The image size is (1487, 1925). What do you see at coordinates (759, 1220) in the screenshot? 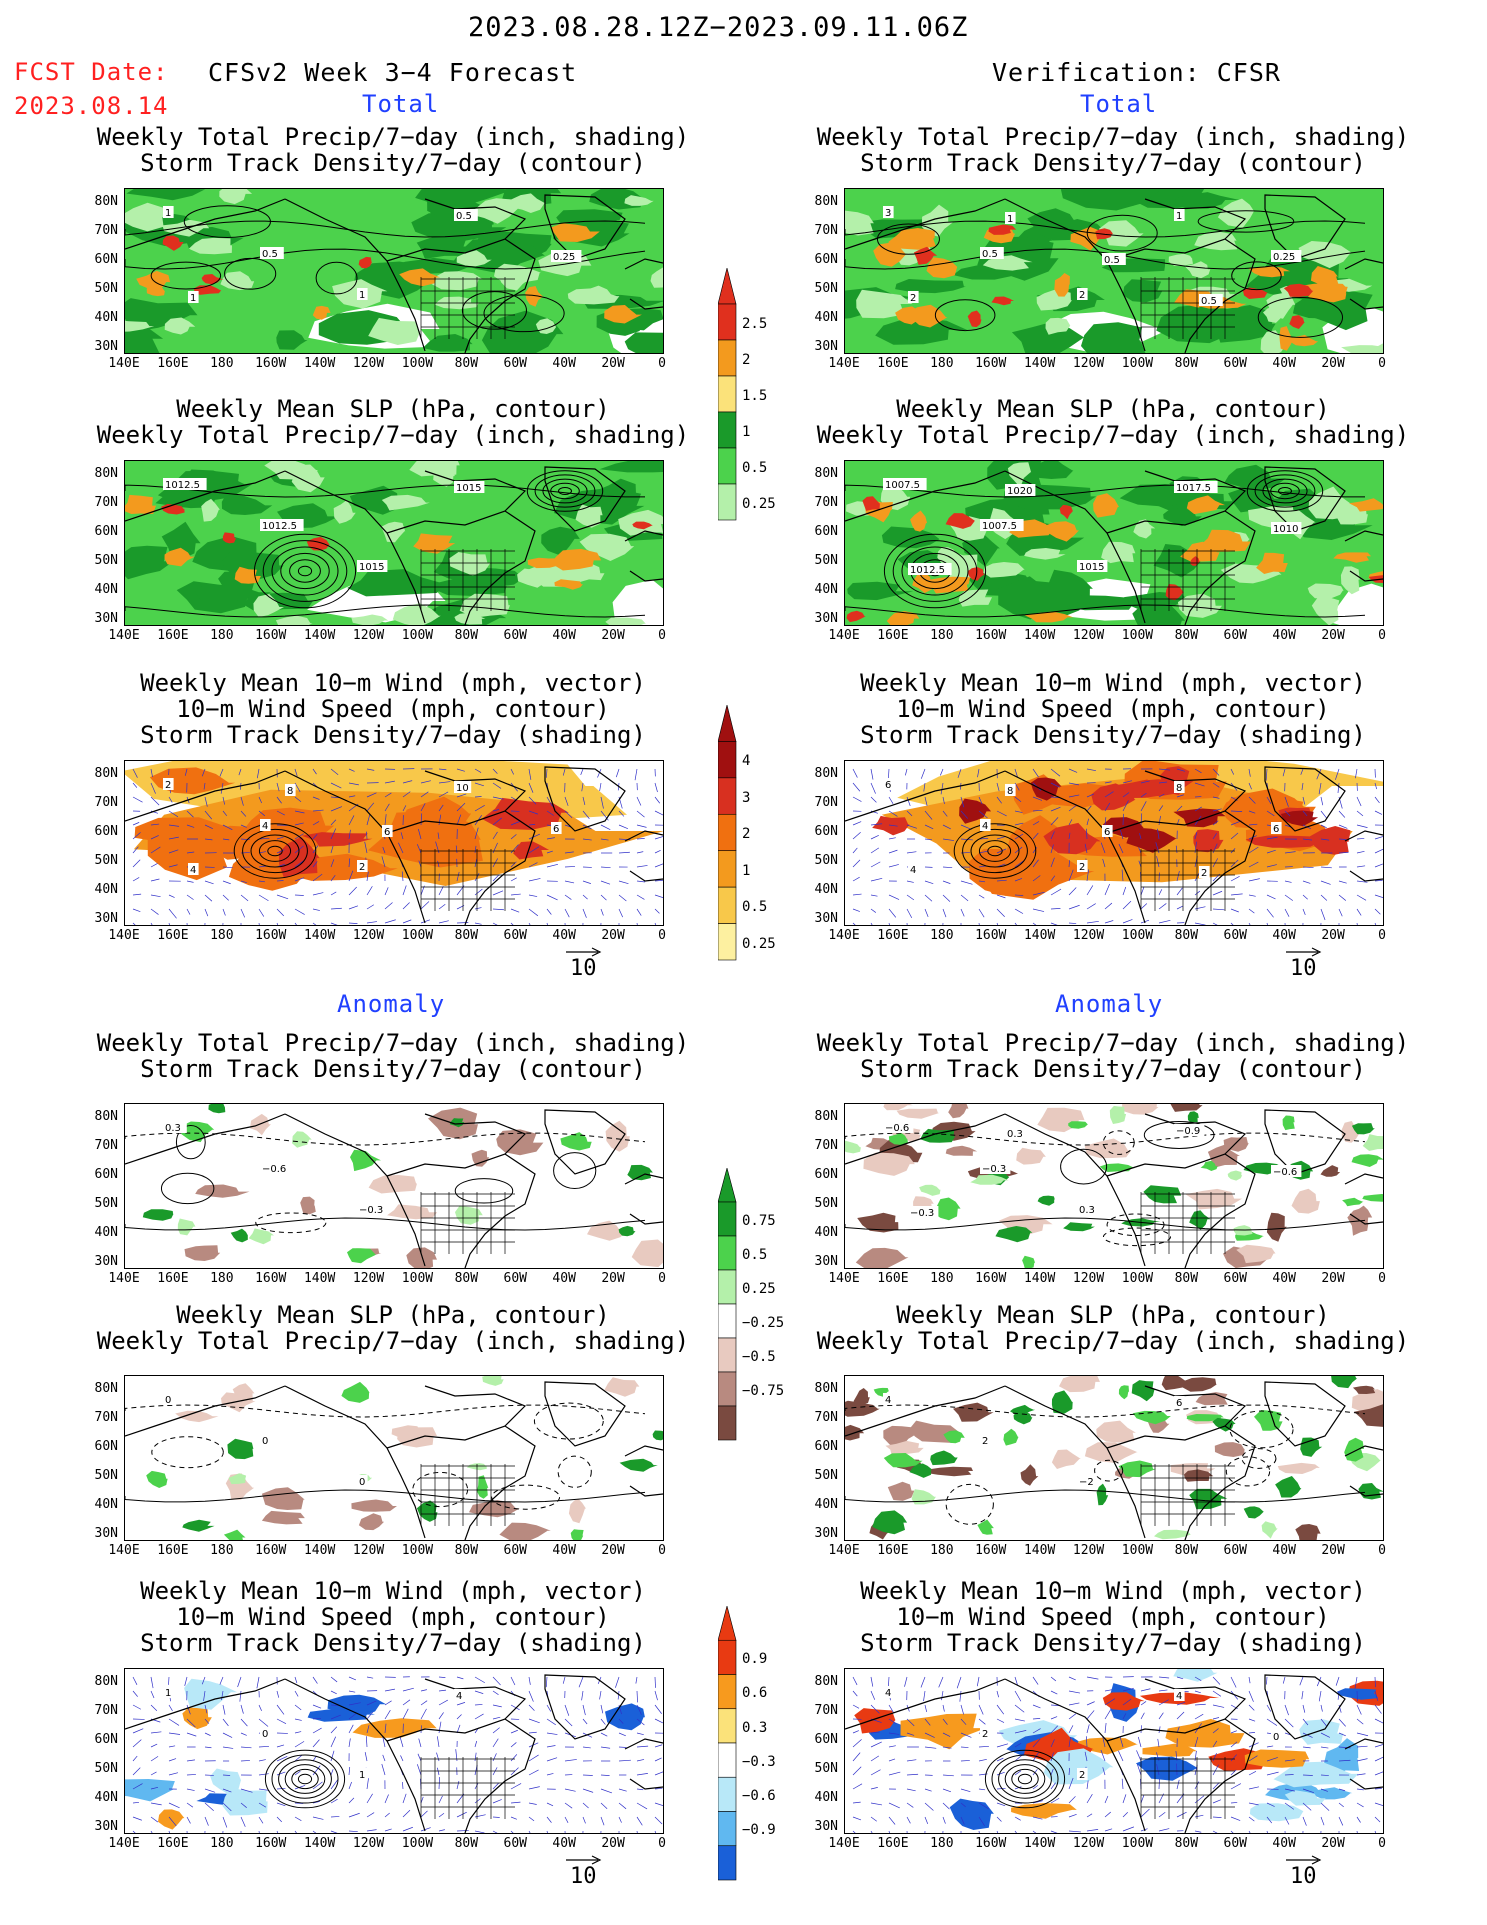
I see `colorbar-label: 0.75` at bounding box center [759, 1220].